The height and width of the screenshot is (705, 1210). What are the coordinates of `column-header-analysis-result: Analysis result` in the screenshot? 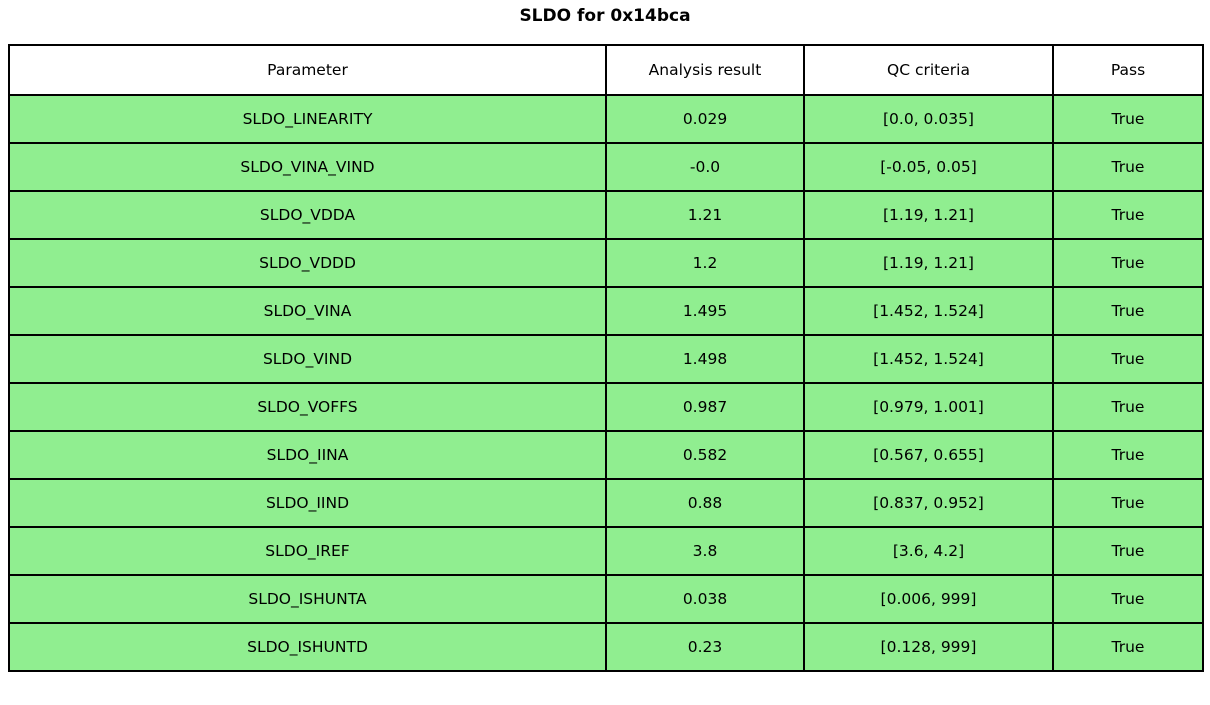 It's located at (705, 70).